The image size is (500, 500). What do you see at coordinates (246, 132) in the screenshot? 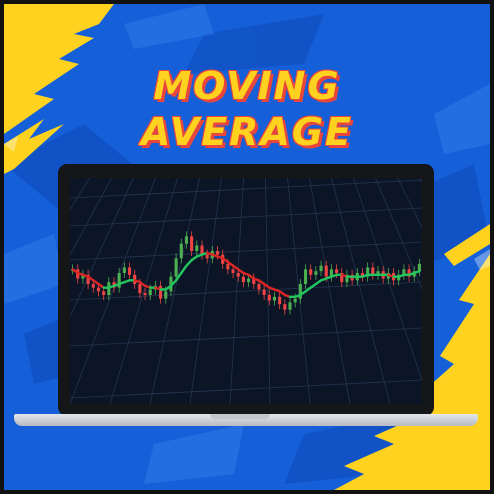
I see `title-line-2: AVERAGE` at bounding box center [246, 132].